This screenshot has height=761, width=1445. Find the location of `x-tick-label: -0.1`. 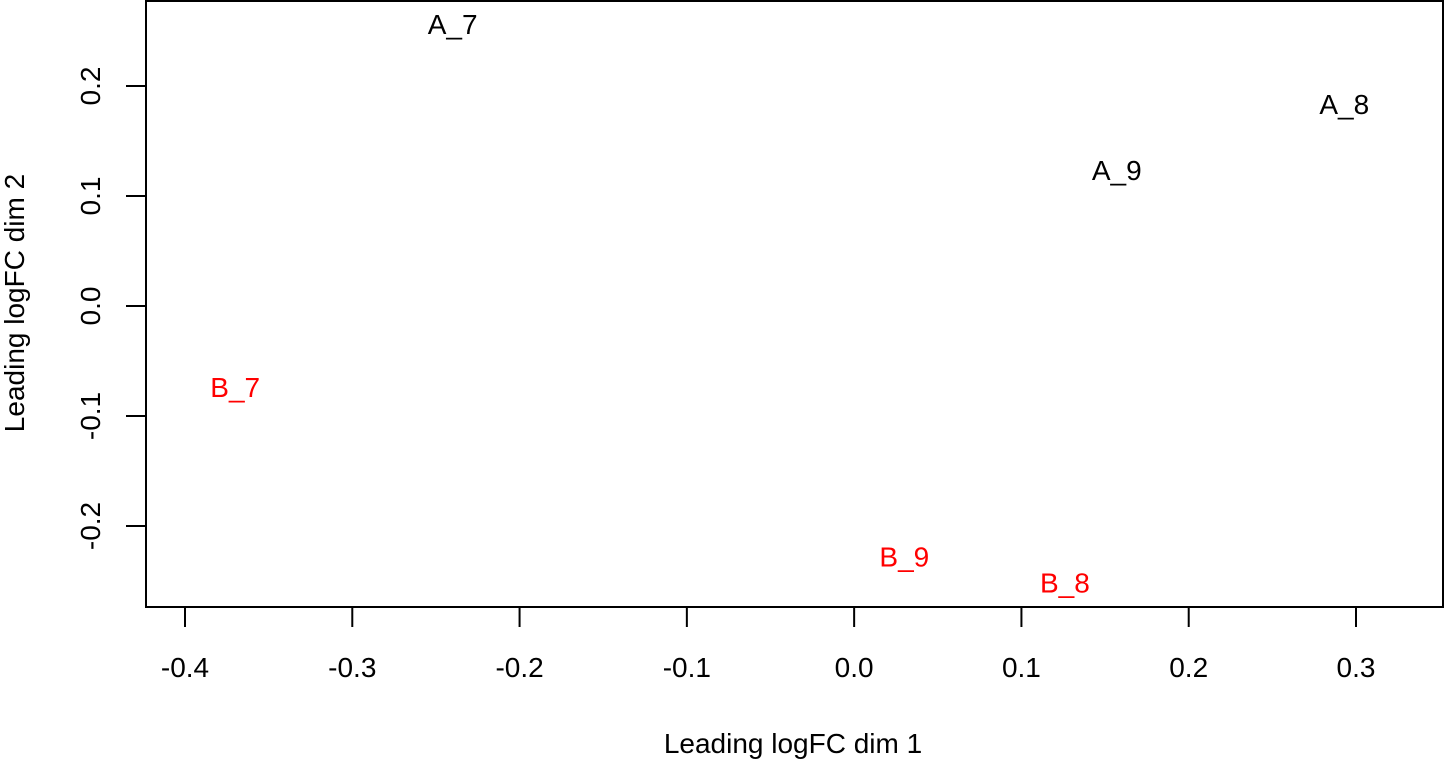

x-tick-label: -0.1 is located at coordinates (687, 667).